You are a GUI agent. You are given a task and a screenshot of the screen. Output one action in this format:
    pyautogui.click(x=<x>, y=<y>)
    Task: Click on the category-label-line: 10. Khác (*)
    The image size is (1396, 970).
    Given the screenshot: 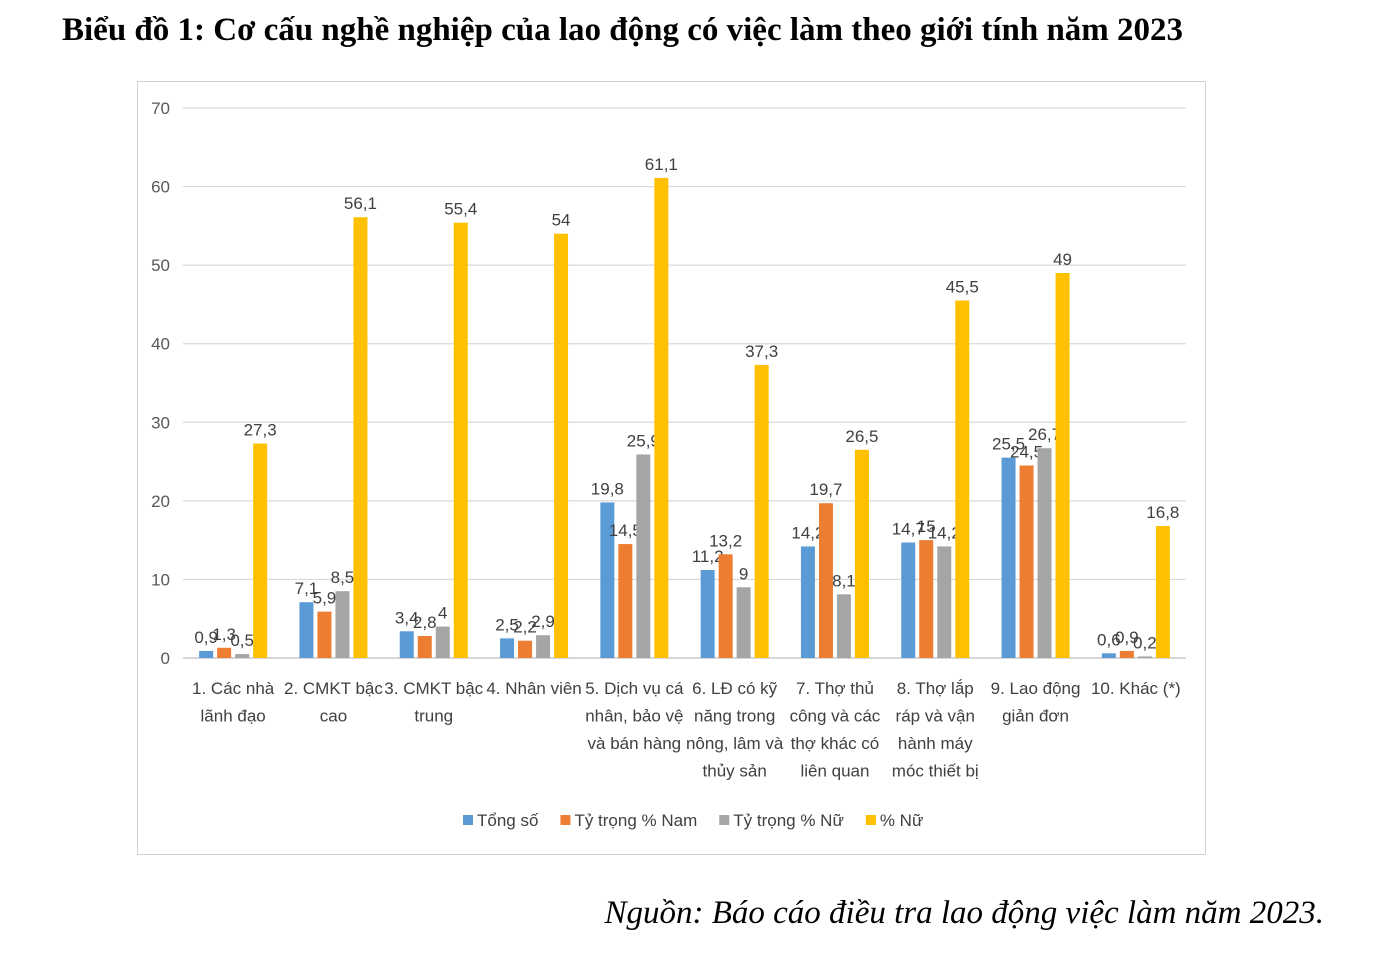 What is the action you would take?
    pyautogui.click(x=1136, y=688)
    